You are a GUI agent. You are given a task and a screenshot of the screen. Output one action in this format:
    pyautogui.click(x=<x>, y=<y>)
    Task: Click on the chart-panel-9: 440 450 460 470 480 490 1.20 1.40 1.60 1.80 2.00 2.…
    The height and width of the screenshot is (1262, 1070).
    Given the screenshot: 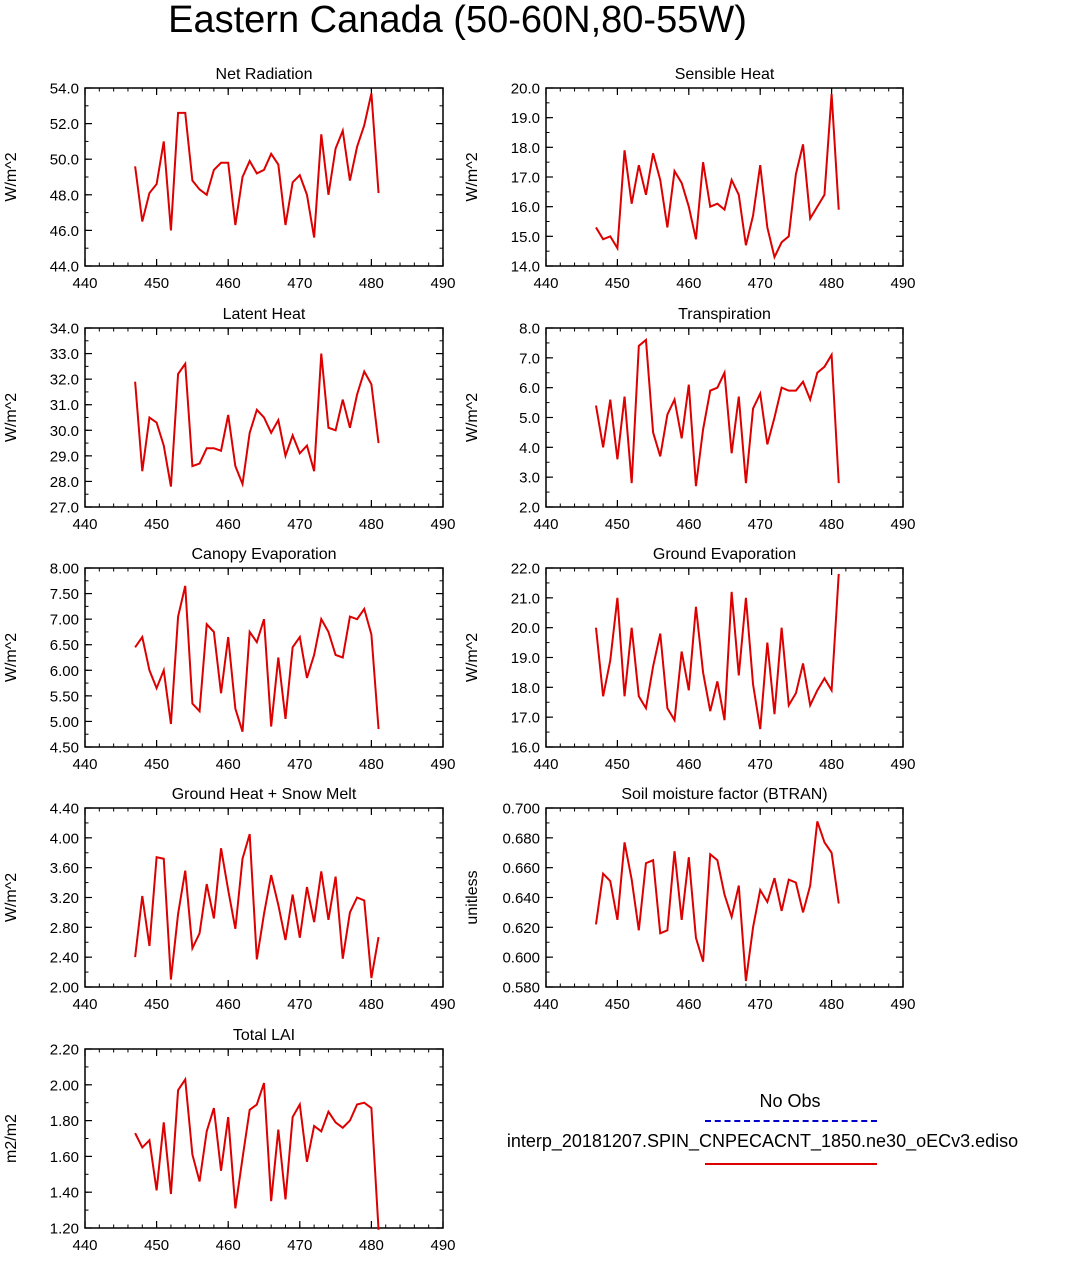 What is the action you would take?
    pyautogui.click(x=229, y=1140)
    